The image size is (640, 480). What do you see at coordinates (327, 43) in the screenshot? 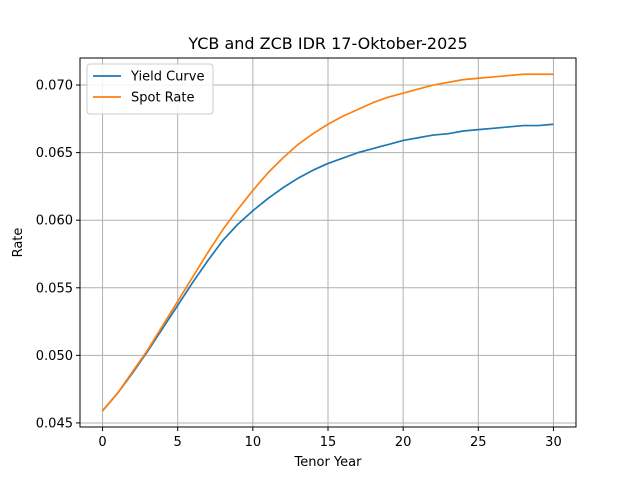
I see `chart-title: YCB and ZCB IDR 17-Oktober-2025` at bounding box center [327, 43].